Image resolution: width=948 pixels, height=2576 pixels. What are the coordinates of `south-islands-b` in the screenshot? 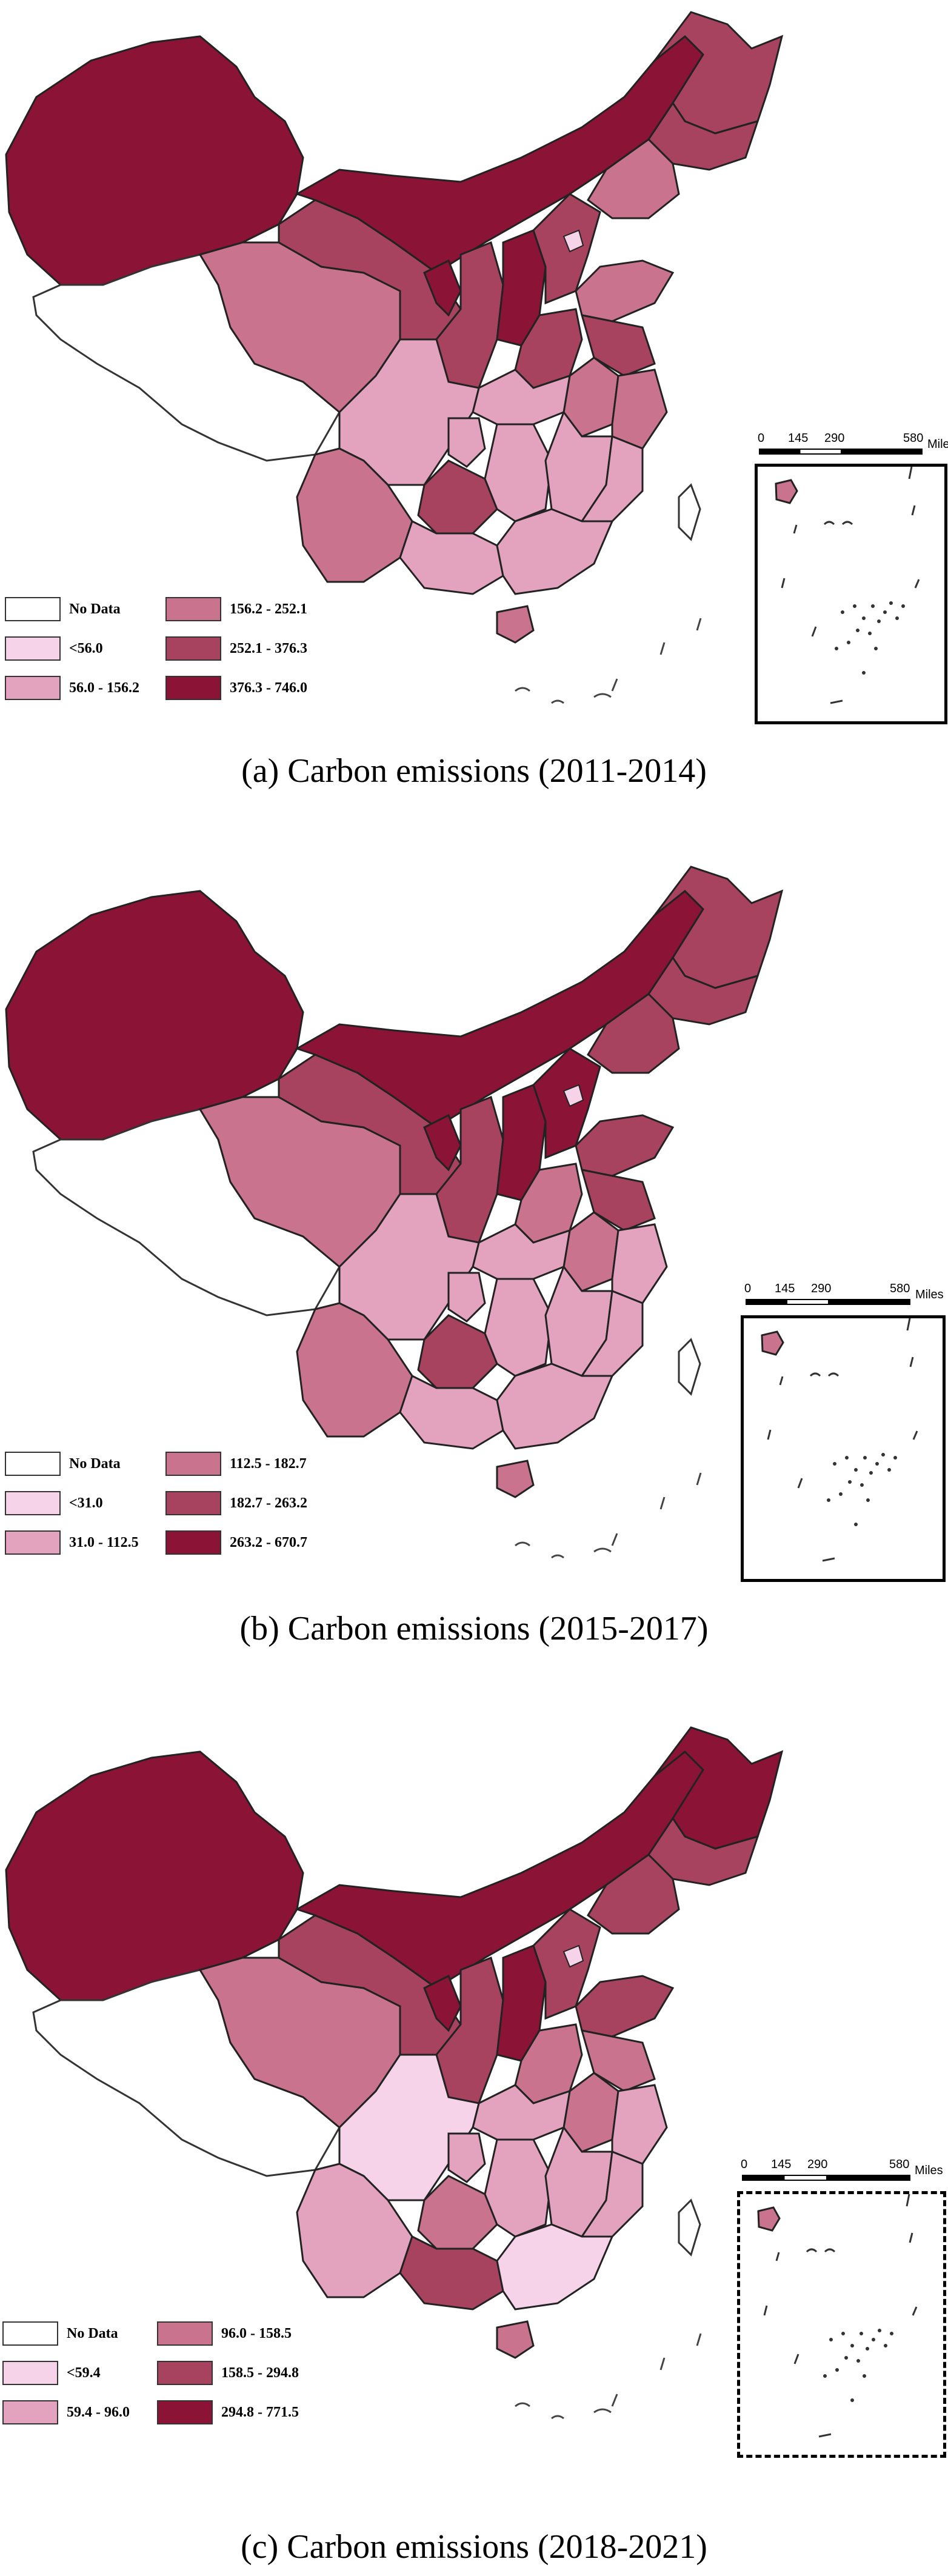 It's located at (608, 1515).